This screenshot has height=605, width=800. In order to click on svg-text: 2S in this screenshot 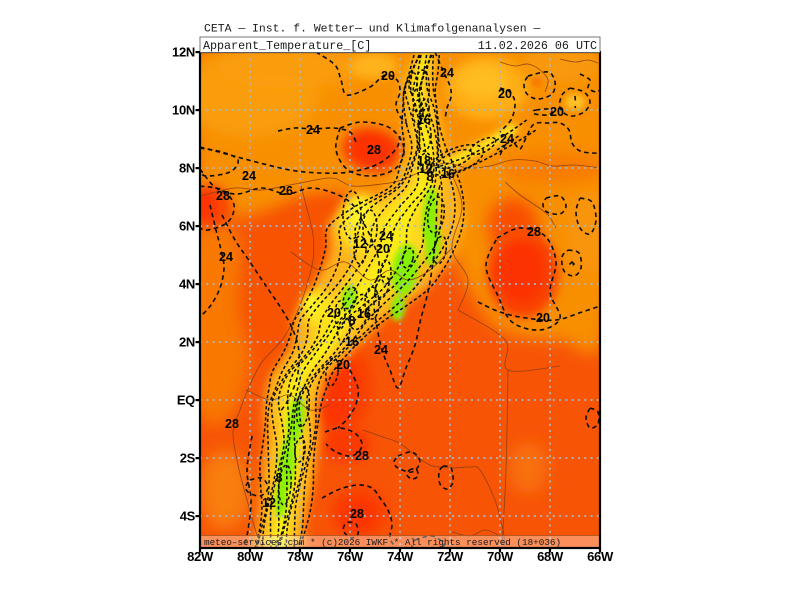, I will do `click(188, 458)`.